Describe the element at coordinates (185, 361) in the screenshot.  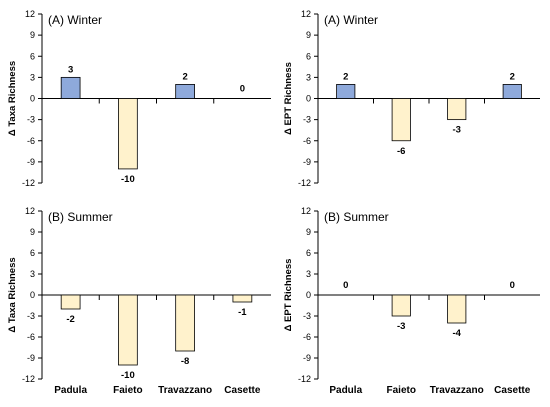
I see `data-label: -8` at that location.